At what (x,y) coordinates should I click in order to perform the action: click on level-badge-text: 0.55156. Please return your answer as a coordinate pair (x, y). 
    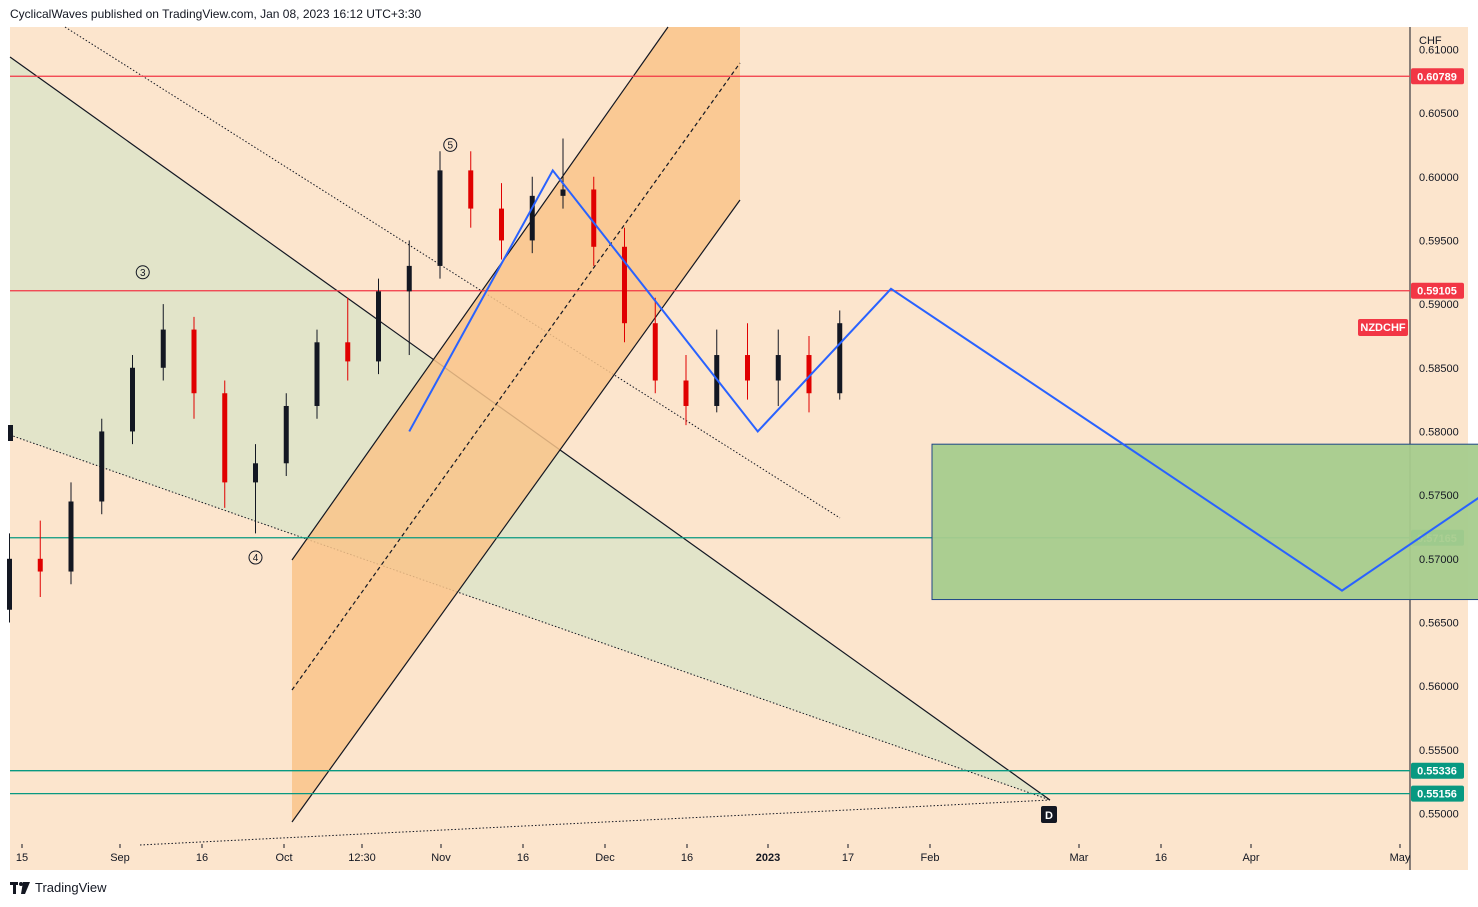
    Looking at the image, I should click on (1437, 795).